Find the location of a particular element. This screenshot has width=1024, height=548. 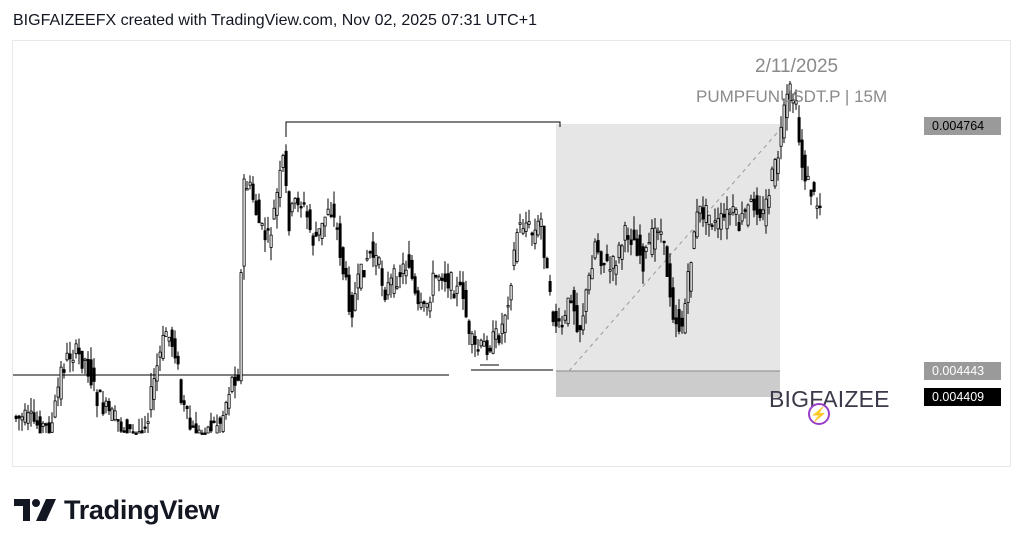

price-label-entry: 0.004443 is located at coordinates (962, 371).